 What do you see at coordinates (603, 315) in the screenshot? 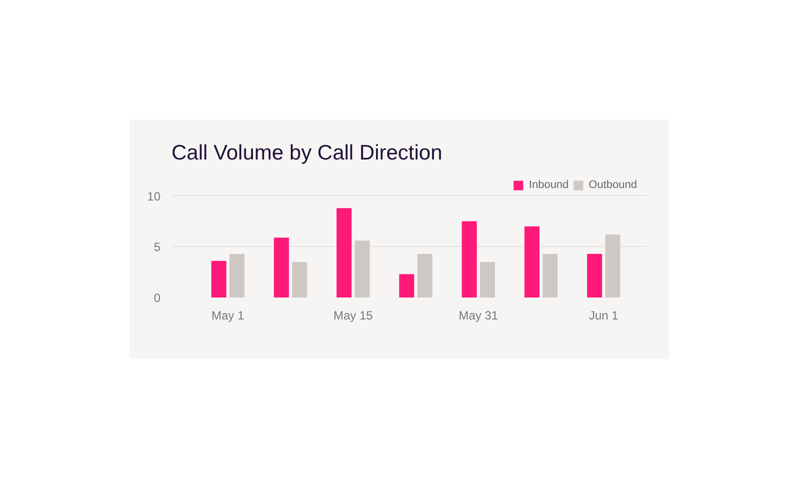
I see `x-tick-label: Jun 1` at bounding box center [603, 315].